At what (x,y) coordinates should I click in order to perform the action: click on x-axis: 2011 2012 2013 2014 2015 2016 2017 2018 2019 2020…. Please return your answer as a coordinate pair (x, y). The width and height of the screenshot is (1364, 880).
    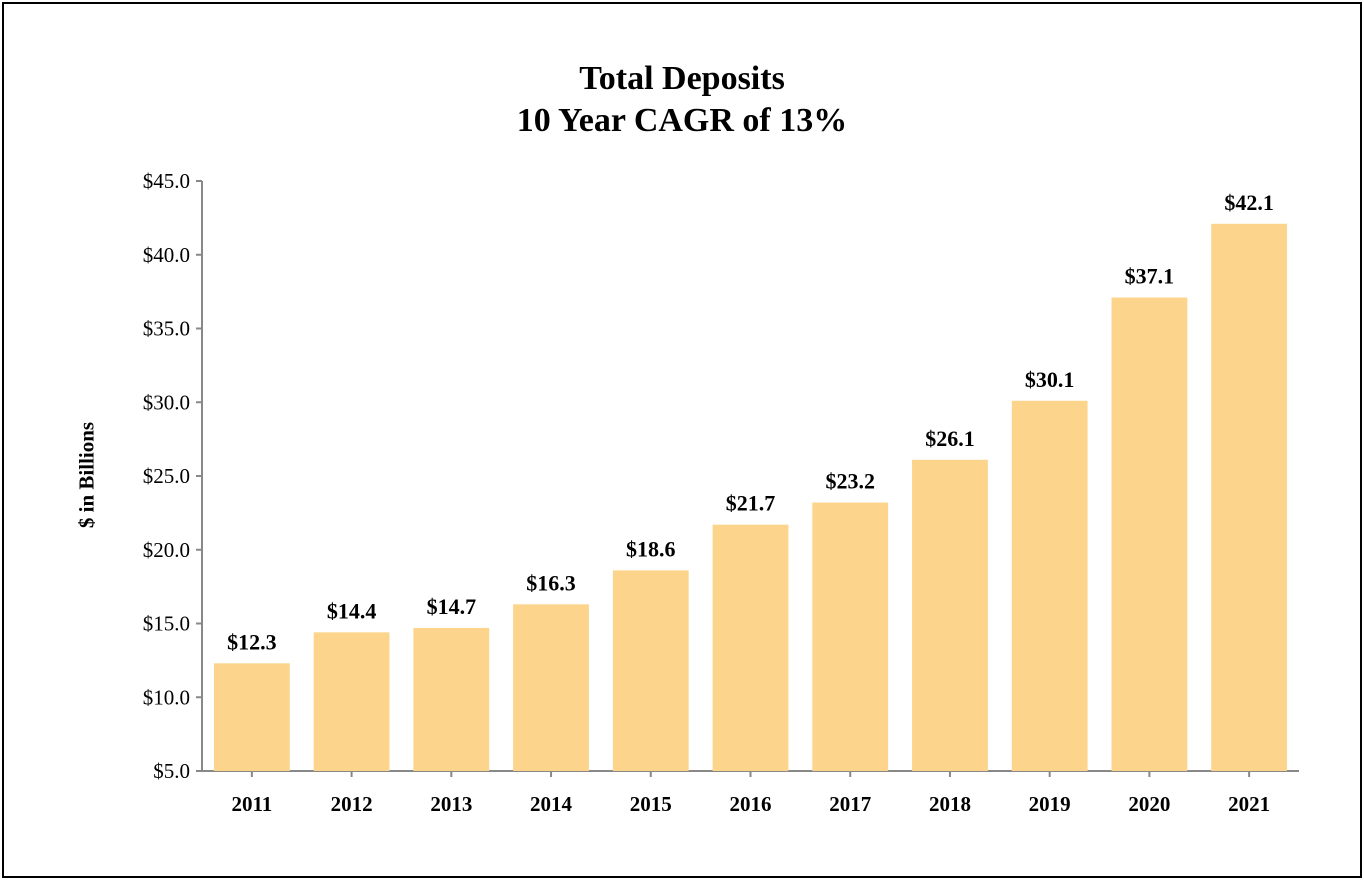
    Looking at the image, I should click on (750, 793).